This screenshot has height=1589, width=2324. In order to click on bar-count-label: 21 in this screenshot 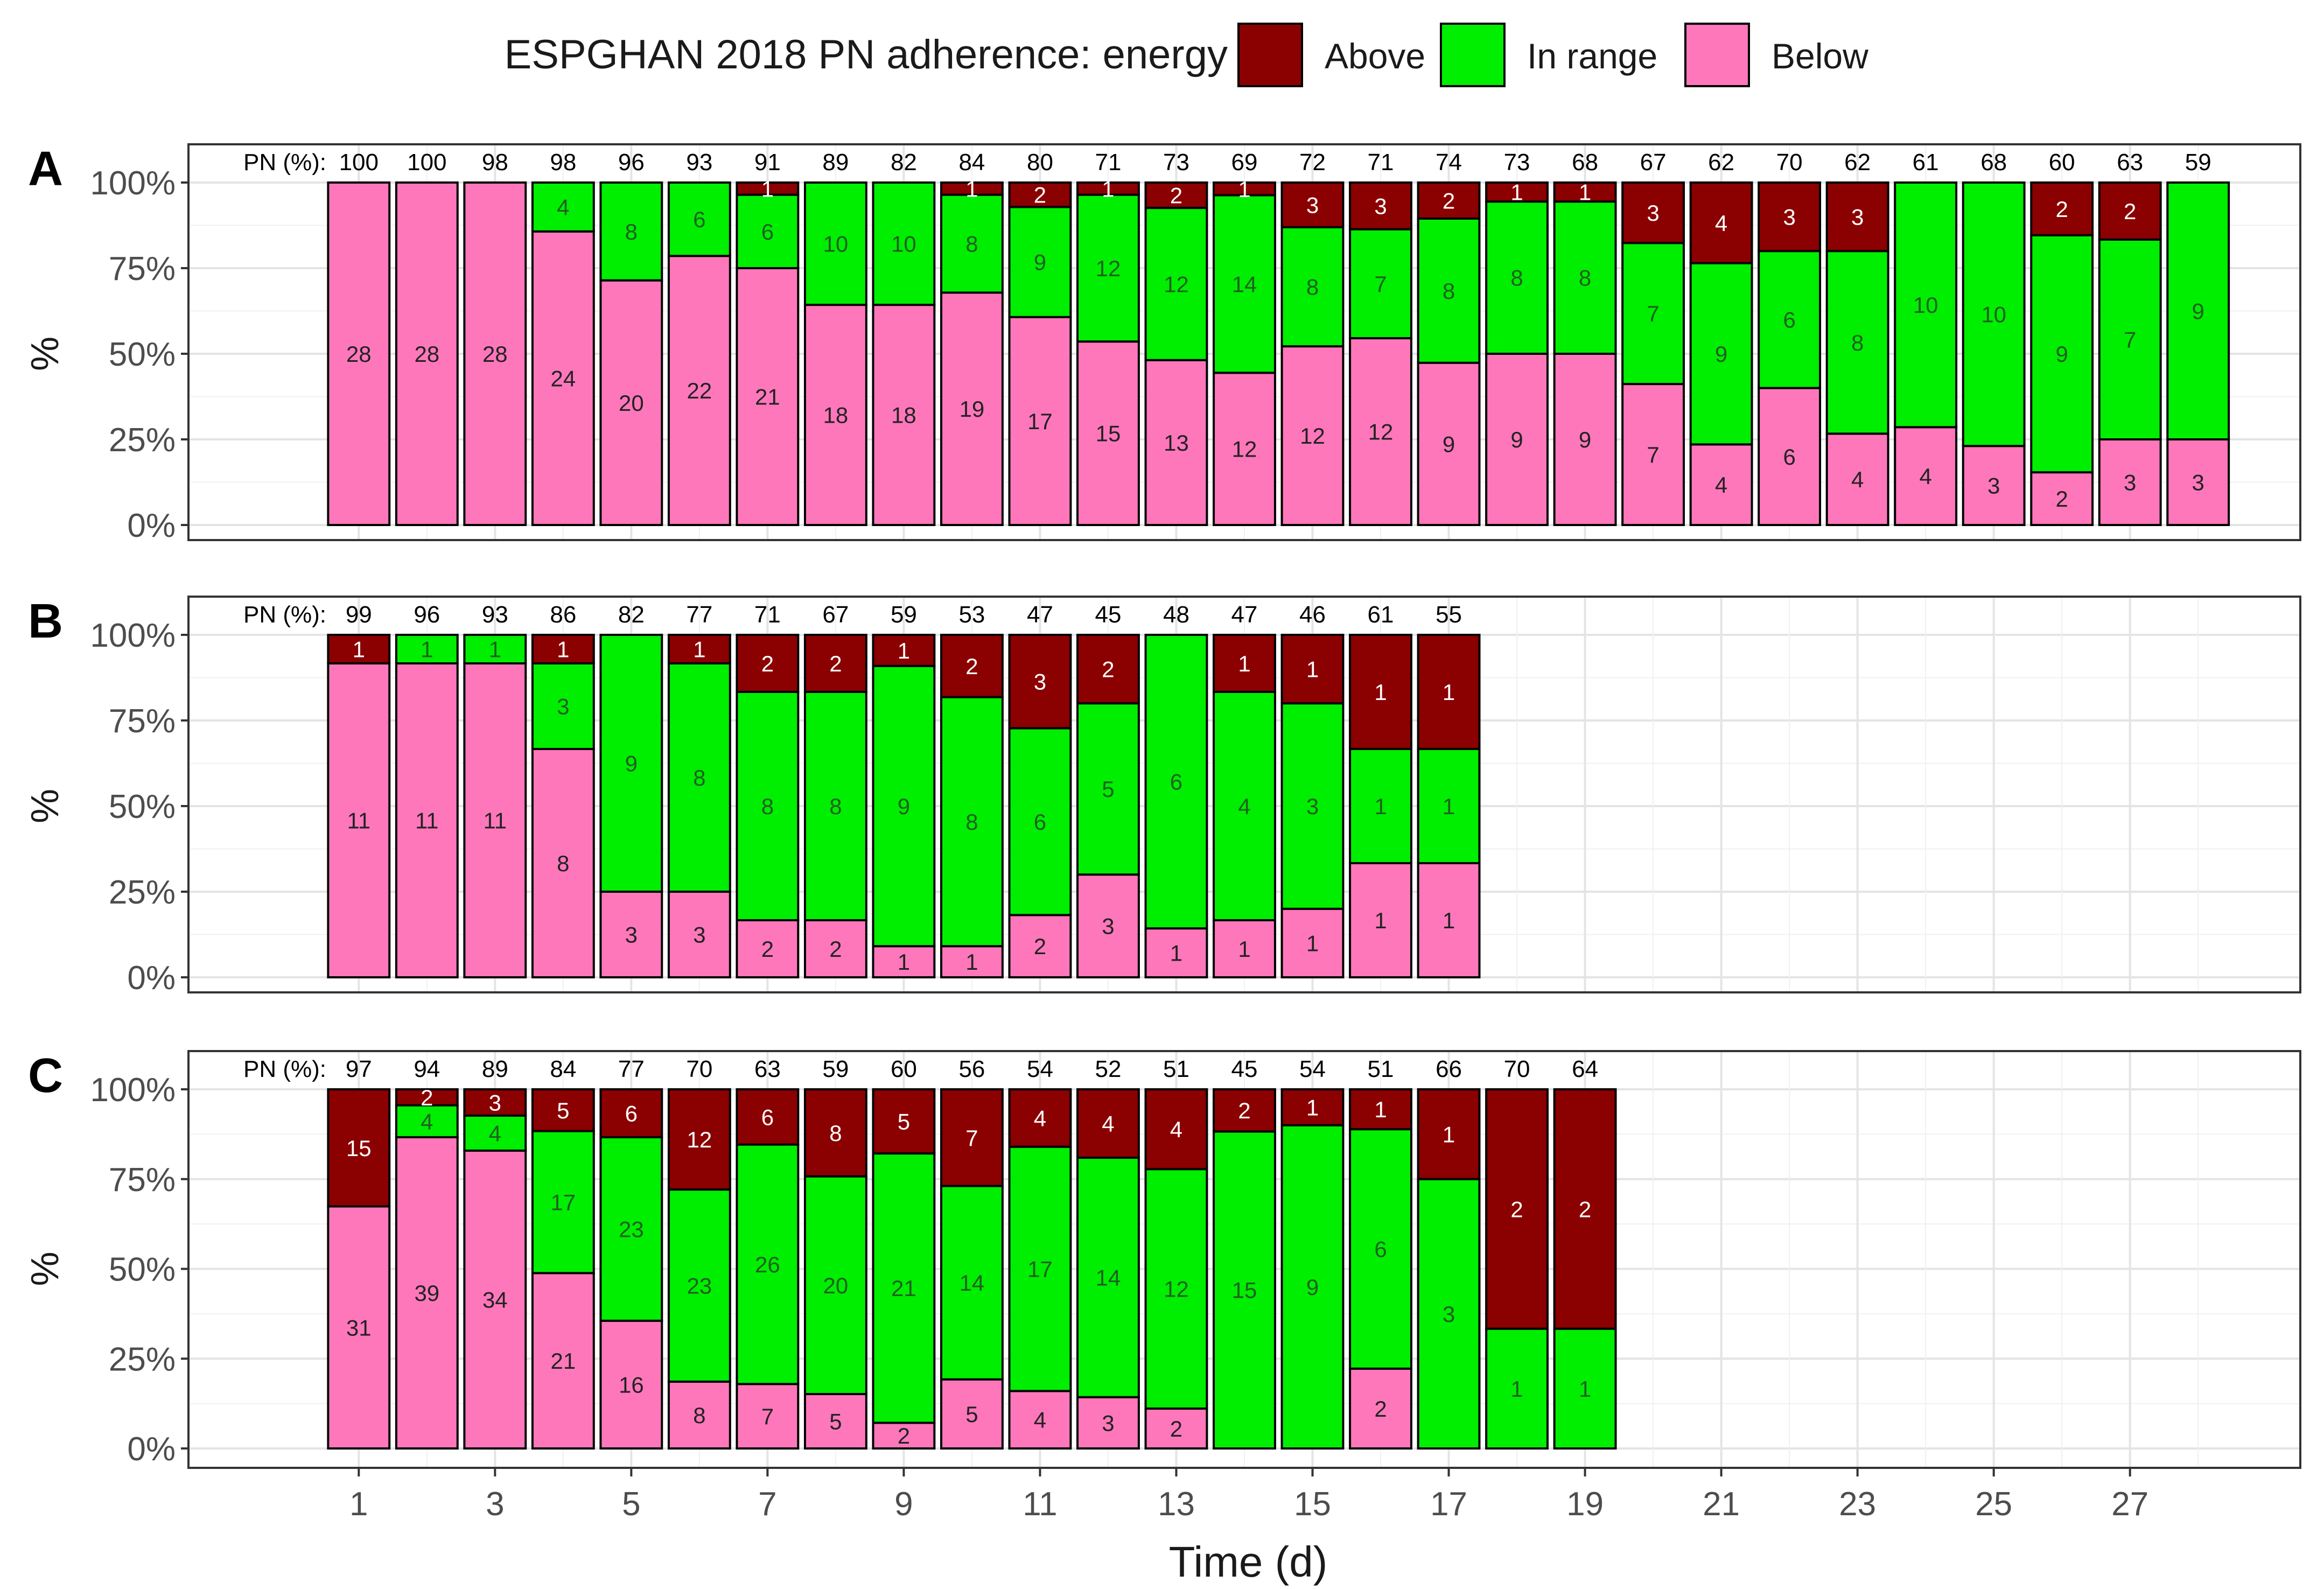, I will do `click(767, 397)`.